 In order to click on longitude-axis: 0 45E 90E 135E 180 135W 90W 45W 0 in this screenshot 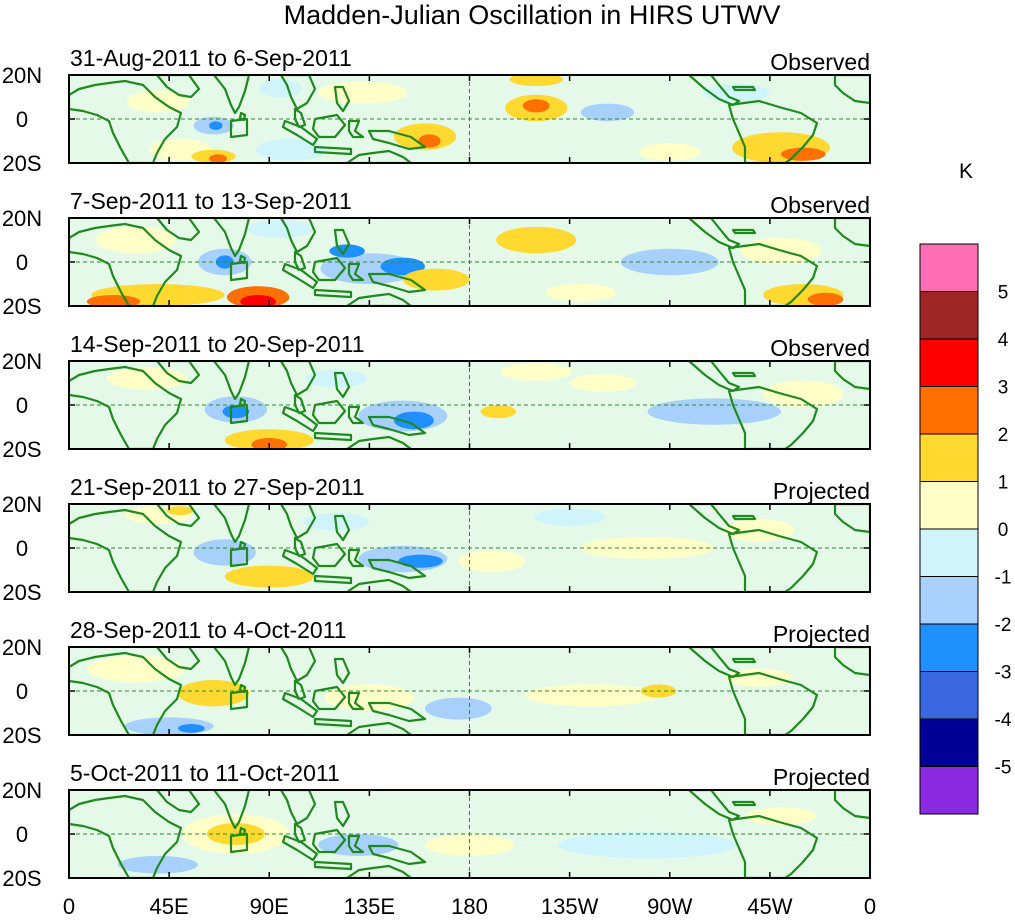, I will do `click(469, 906)`.